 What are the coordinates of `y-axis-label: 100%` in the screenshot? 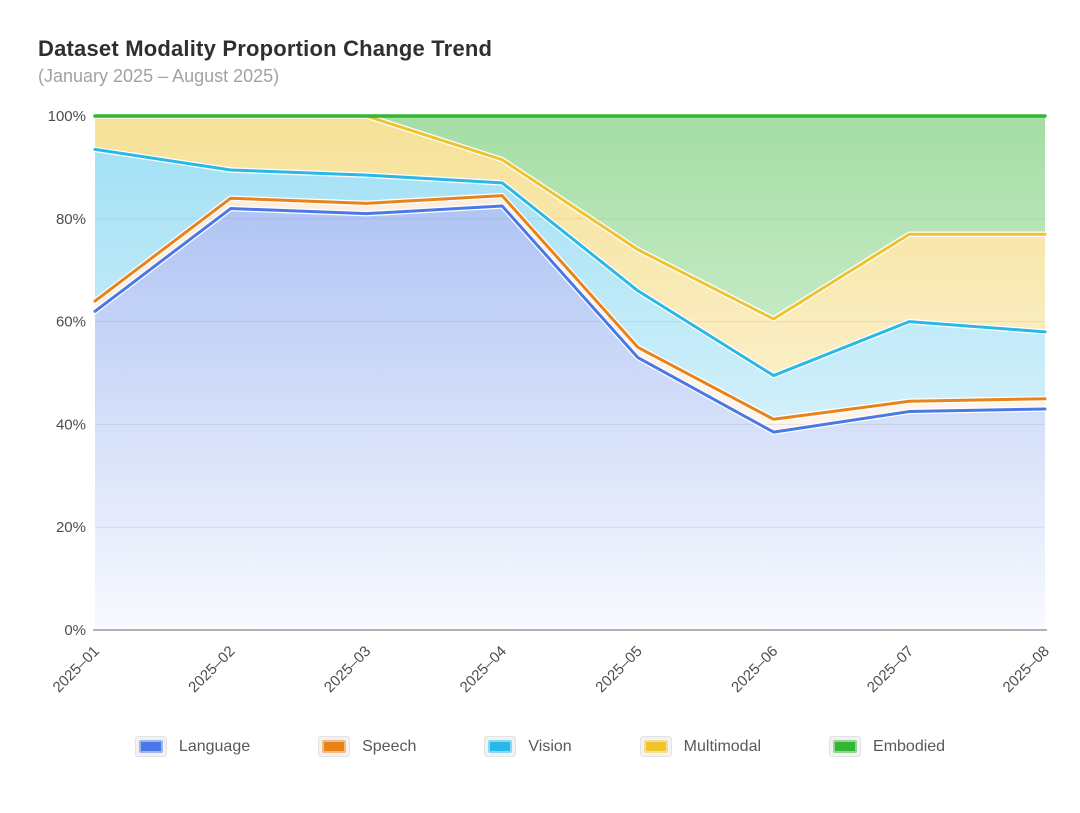 It's located at (67, 116).